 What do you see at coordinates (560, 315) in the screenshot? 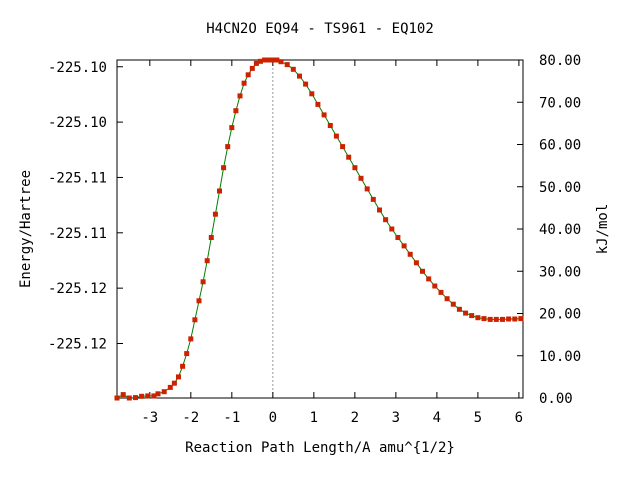
I see `right-tick-label: 20.00` at bounding box center [560, 315].